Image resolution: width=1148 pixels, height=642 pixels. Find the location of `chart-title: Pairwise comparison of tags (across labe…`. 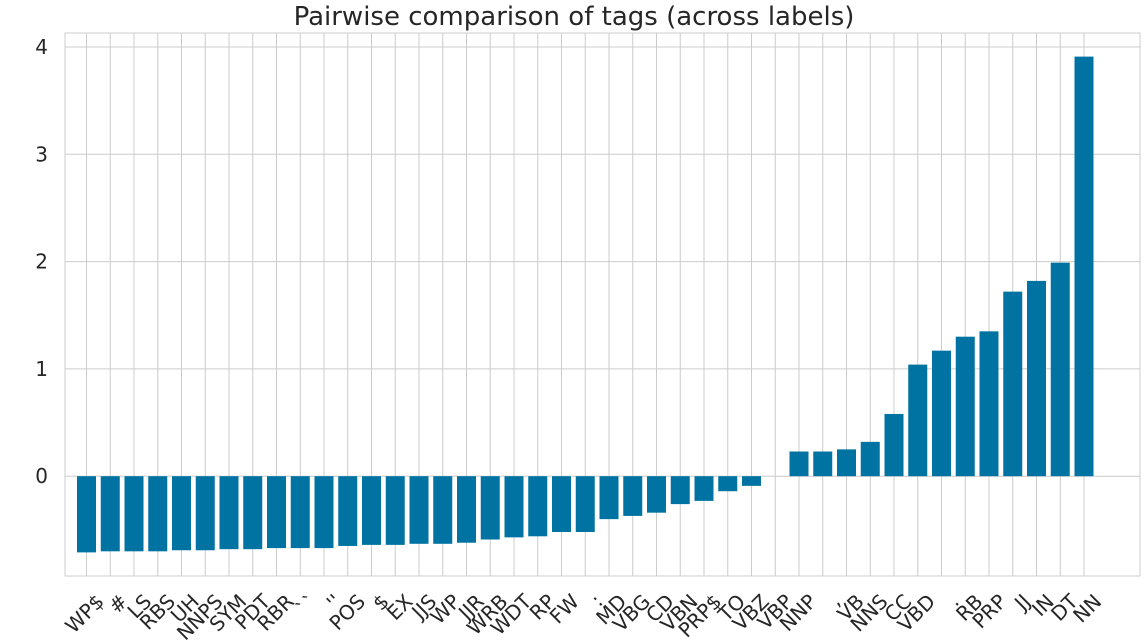

chart-title: Pairwise comparison of tags (across labe… is located at coordinates (574, 17).